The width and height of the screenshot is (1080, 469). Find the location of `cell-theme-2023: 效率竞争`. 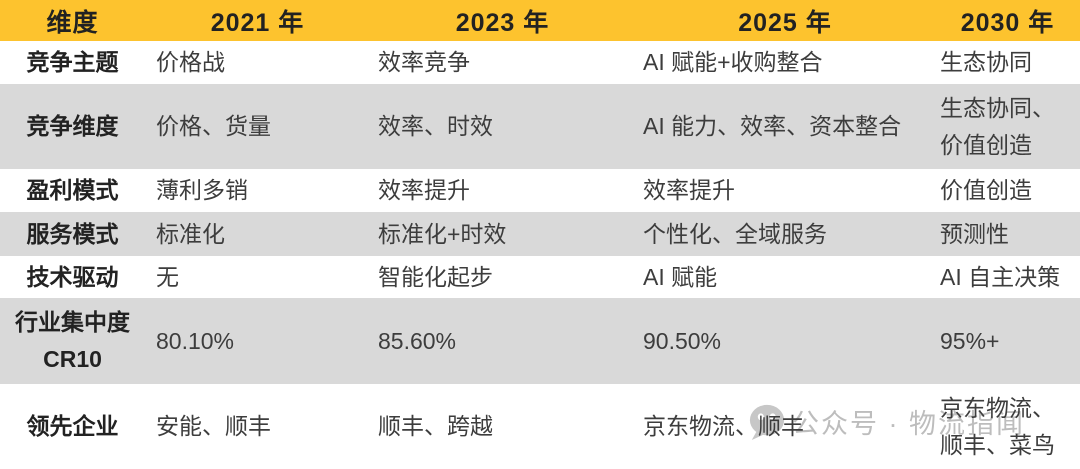

cell-theme-2023: 效率竞争 is located at coordinates (424, 62).